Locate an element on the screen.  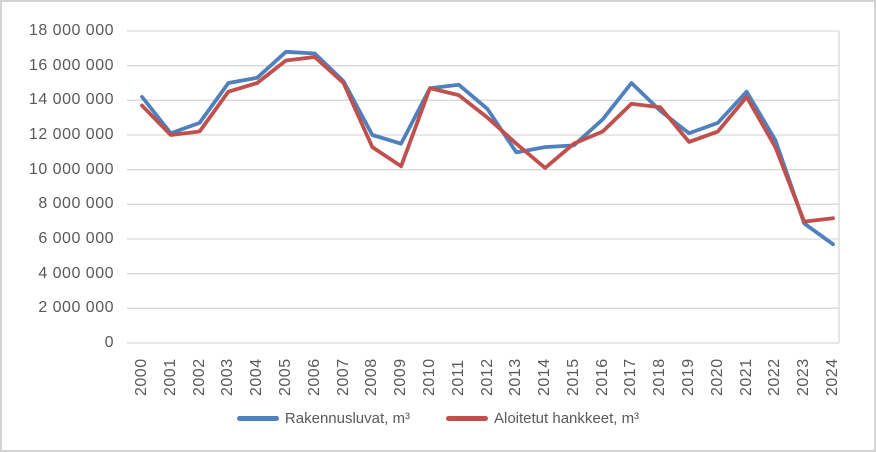
x-axis-tick-label: 2009 is located at coordinates (401, 377).